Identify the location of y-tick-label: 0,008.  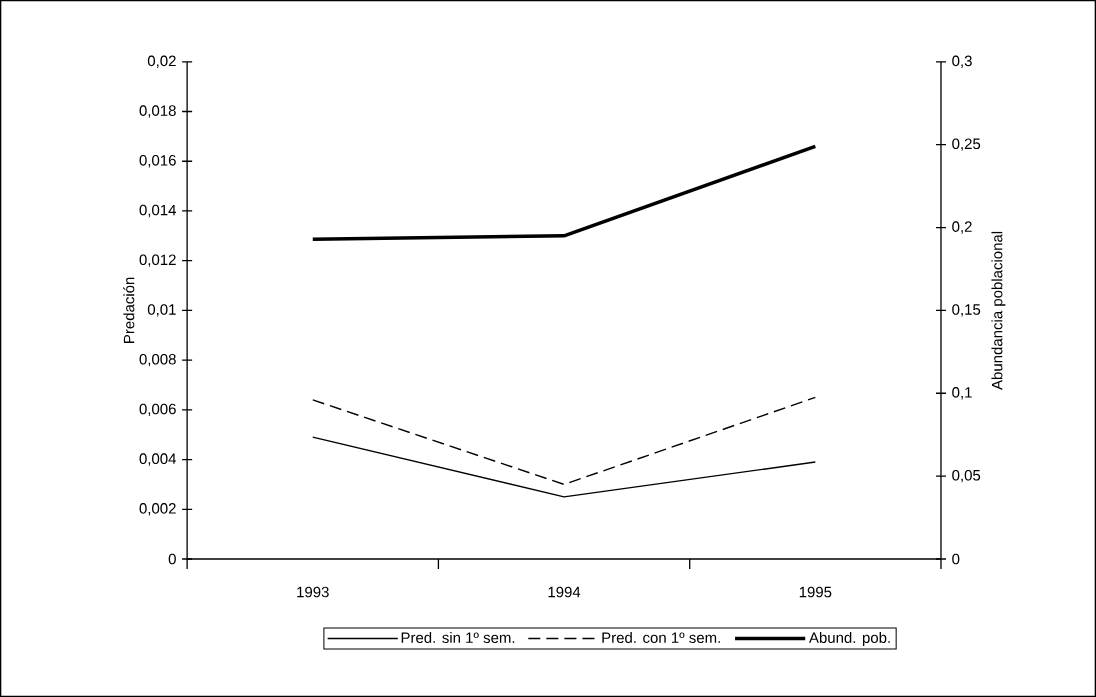
(157, 360).